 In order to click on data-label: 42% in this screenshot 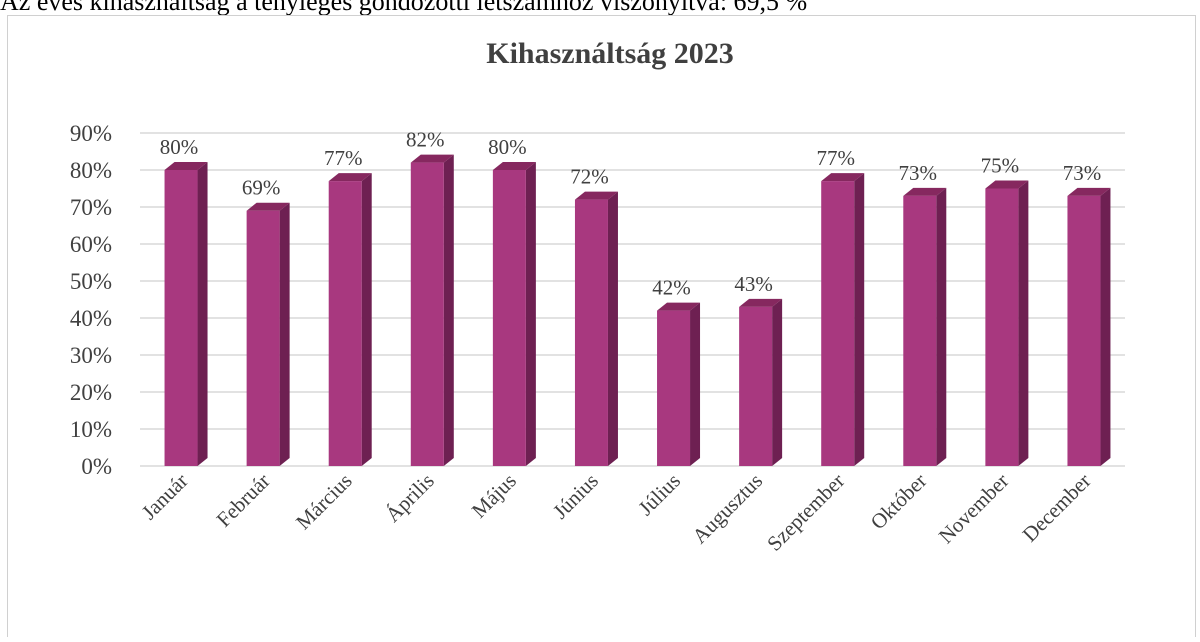, I will do `click(671, 288)`.